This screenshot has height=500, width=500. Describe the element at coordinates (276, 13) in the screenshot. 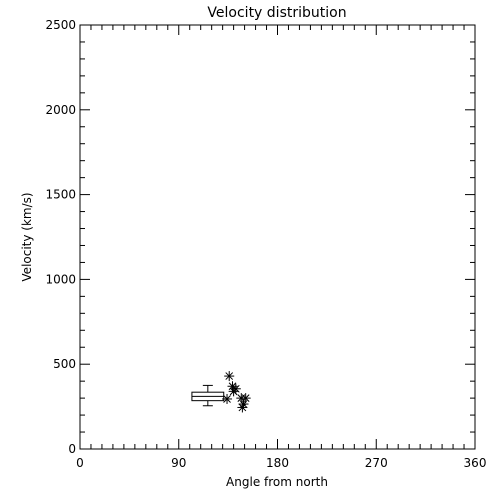

I see `chart-title: Velocity distribution` at that location.